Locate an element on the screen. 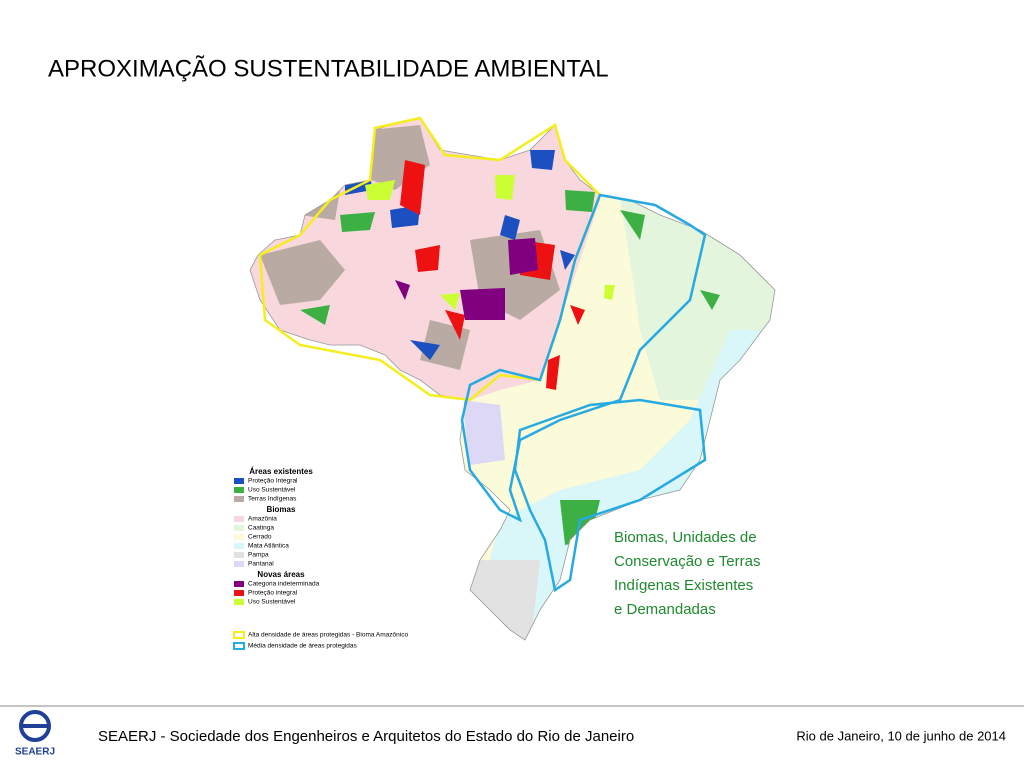 The height and width of the screenshot is (768, 1024). caption-line: Biomas, Unidades de is located at coordinates (685, 537).